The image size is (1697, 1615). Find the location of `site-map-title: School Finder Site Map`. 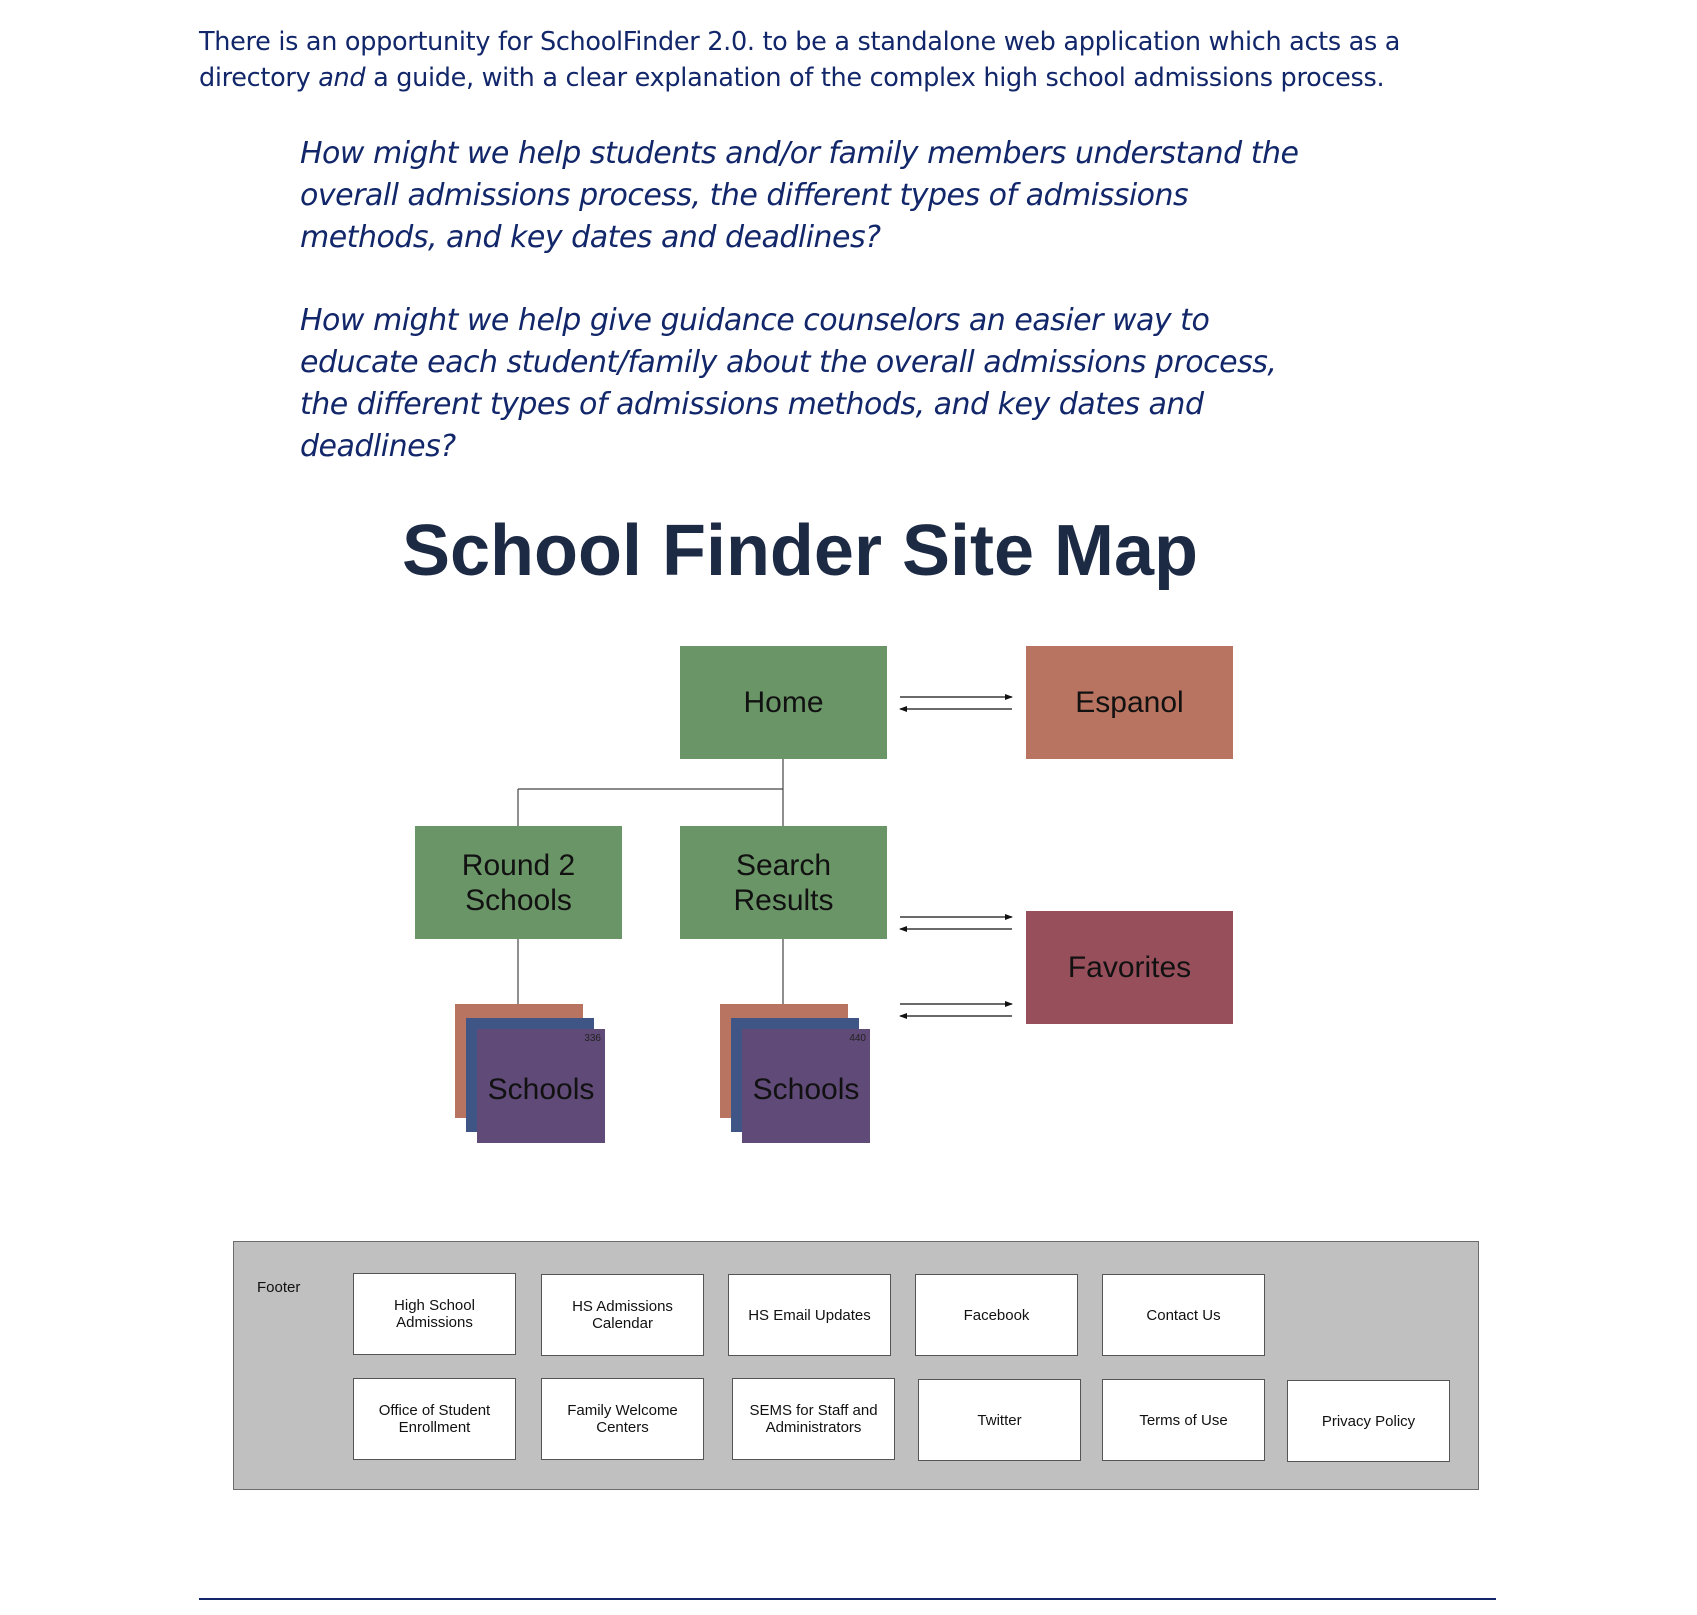

site-map-title: School Finder Site Map is located at coordinates (800, 551).